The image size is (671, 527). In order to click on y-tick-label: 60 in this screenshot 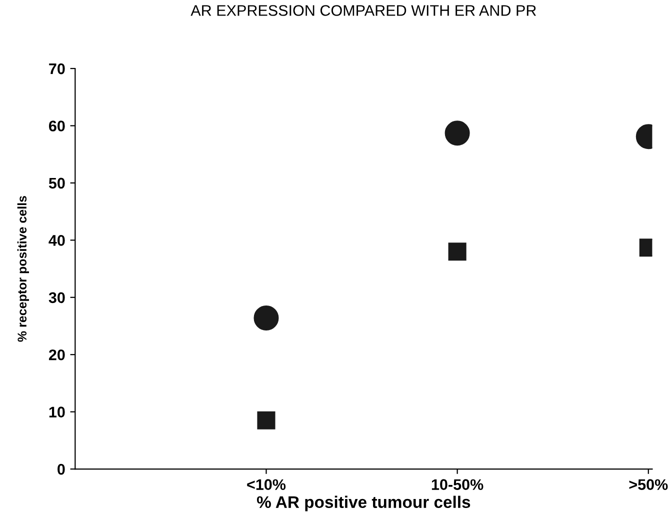, I will do `click(56, 126)`.